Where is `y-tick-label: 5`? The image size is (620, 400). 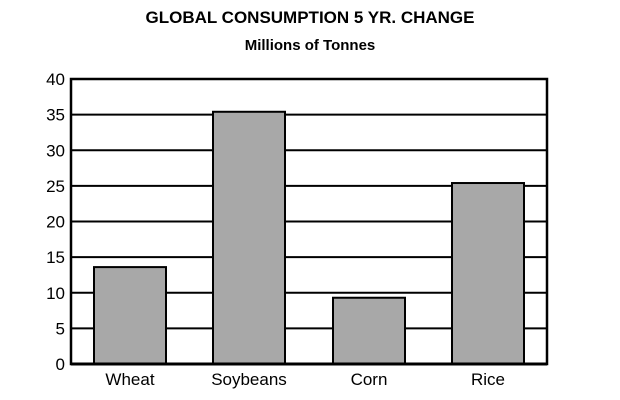 y-tick-label: 5 is located at coordinates (60, 328).